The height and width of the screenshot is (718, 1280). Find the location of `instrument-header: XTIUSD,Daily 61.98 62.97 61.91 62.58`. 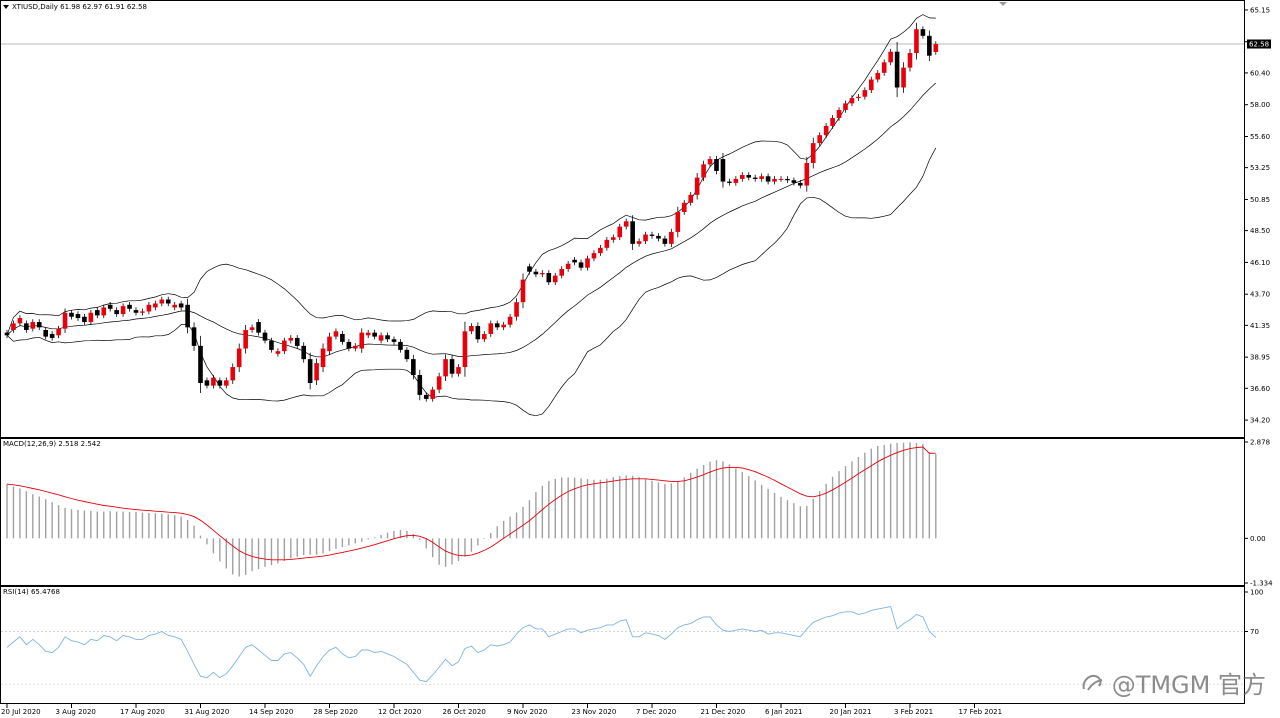

instrument-header: XTIUSD,Daily 61.98 62.97 61.91 62.58 is located at coordinates (79, 7).